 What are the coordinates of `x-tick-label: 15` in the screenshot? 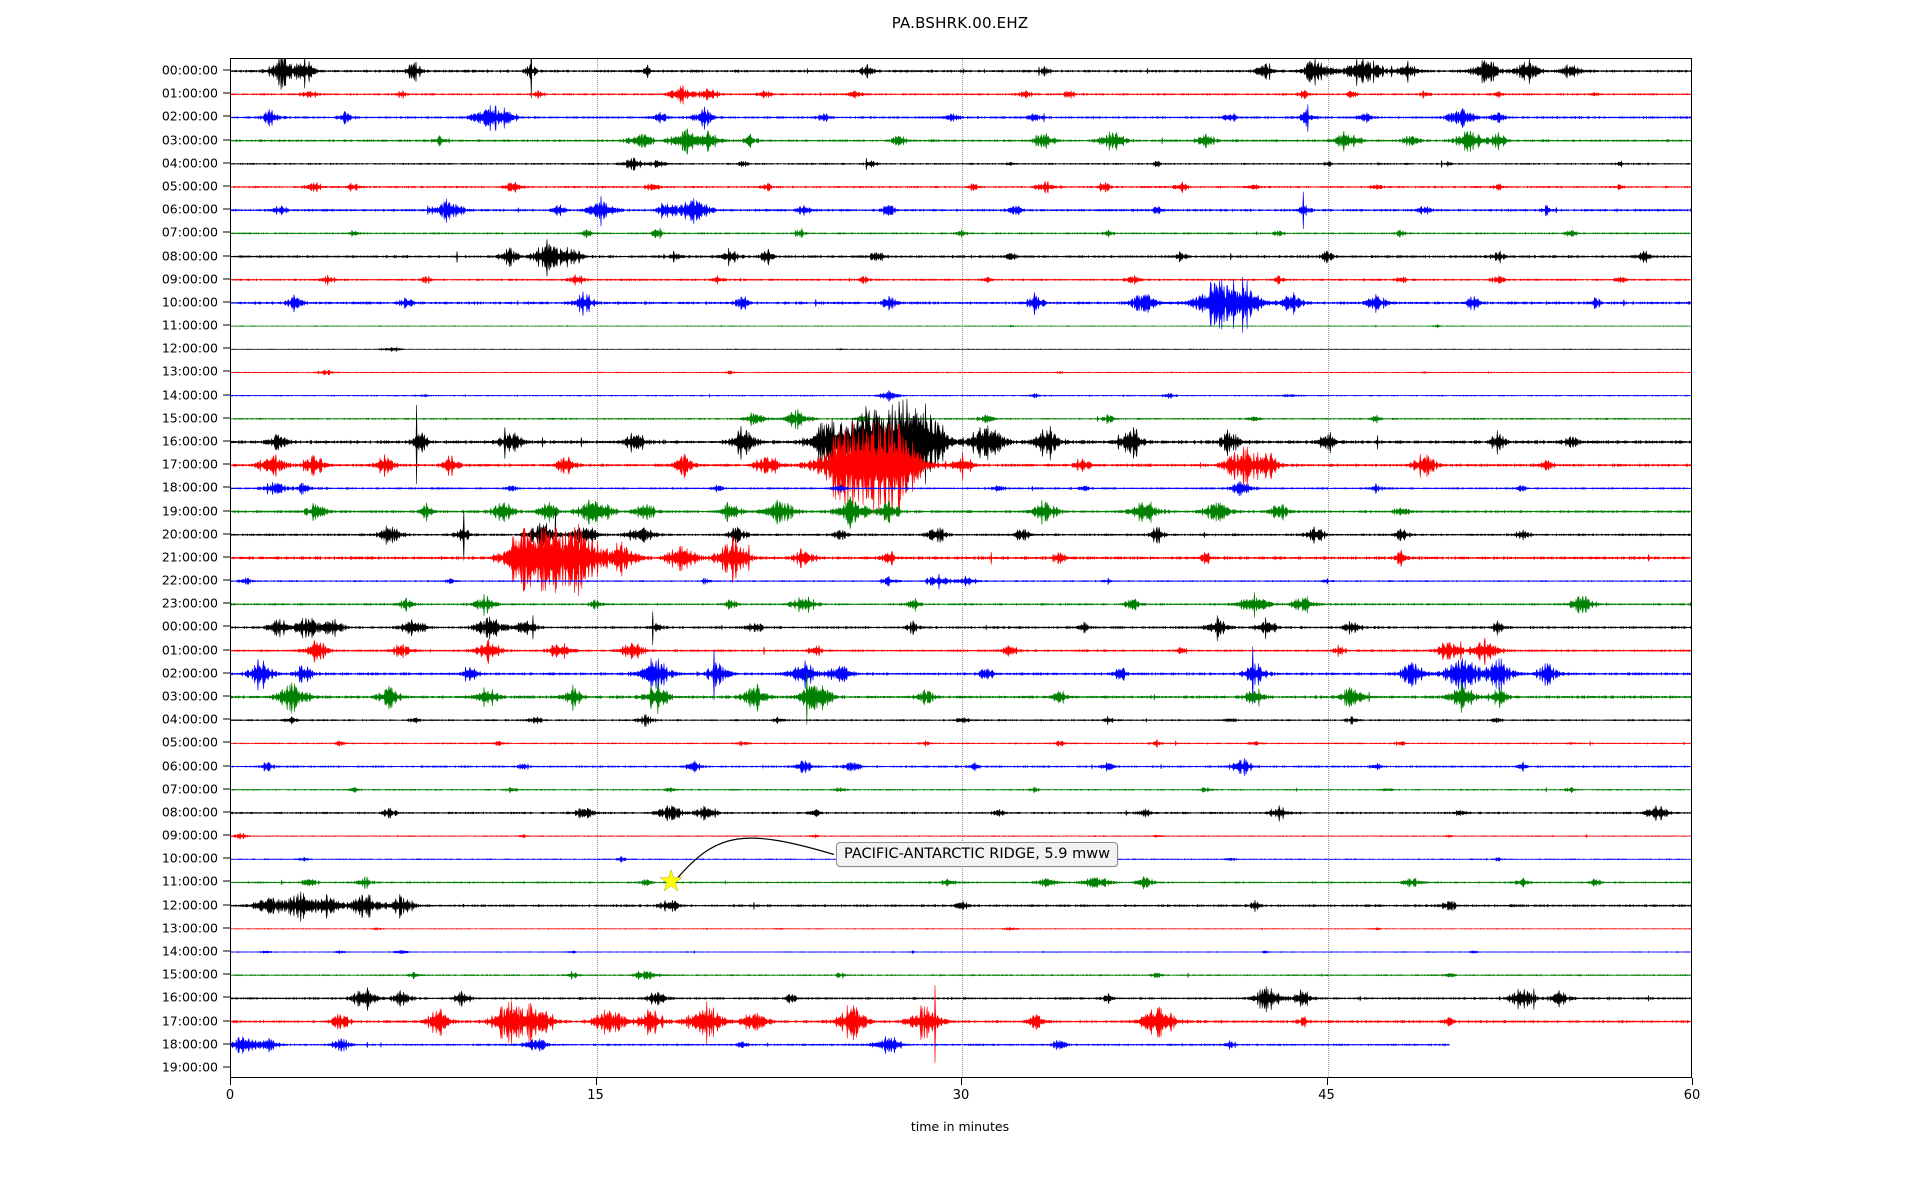 It's located at (595, 1095).